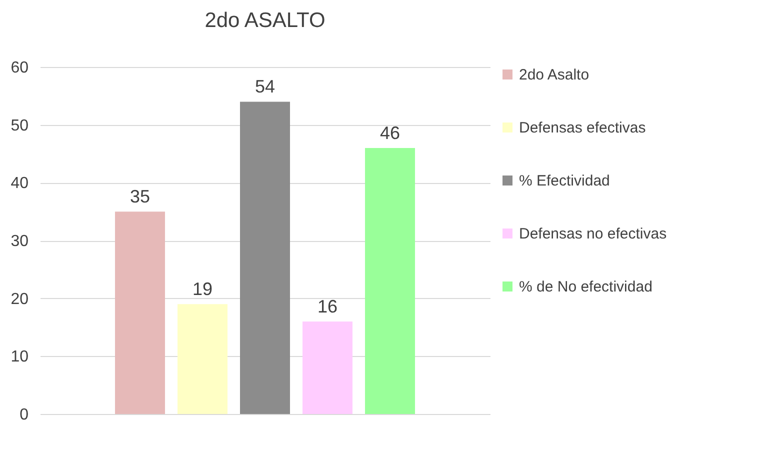  I want to click on legend-label: Defensas efectivas, so click(582, 128).